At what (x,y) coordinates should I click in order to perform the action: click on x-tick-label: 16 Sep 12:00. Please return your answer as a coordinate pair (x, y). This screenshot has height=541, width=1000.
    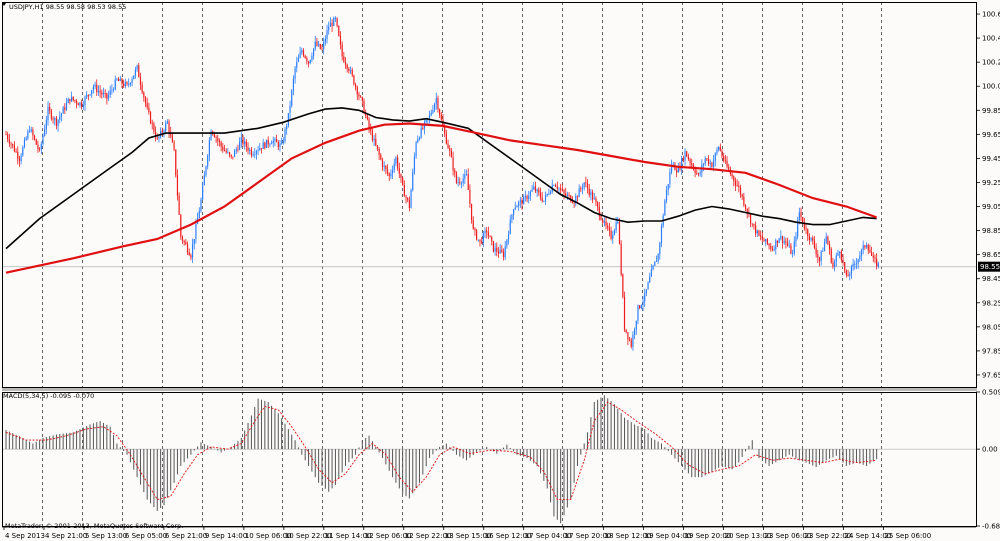
    Looking at the image, I should click on (508, 536).